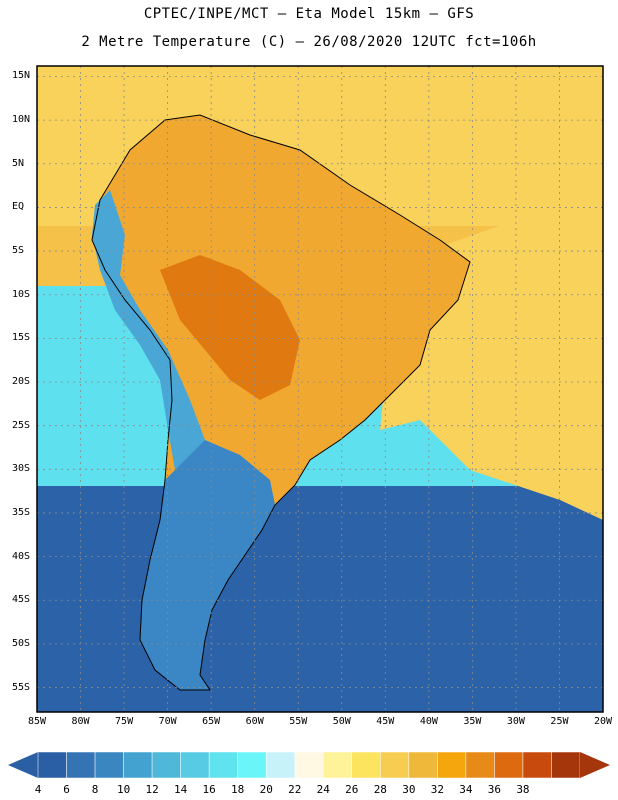 The height and width of the screenshot is (800, 618). I want to click on latitude-label: 45S, so click(21, 600).